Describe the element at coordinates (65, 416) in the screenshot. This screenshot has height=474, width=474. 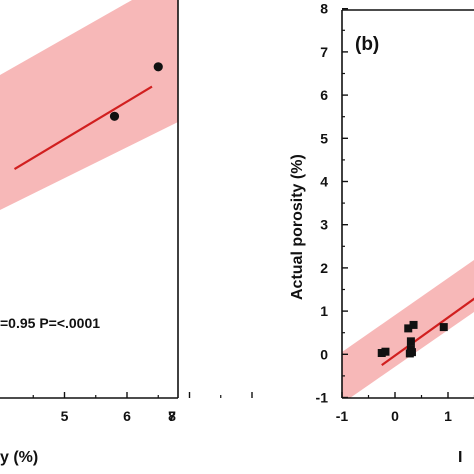
I see `a-x-tick-label: 5` at that location.